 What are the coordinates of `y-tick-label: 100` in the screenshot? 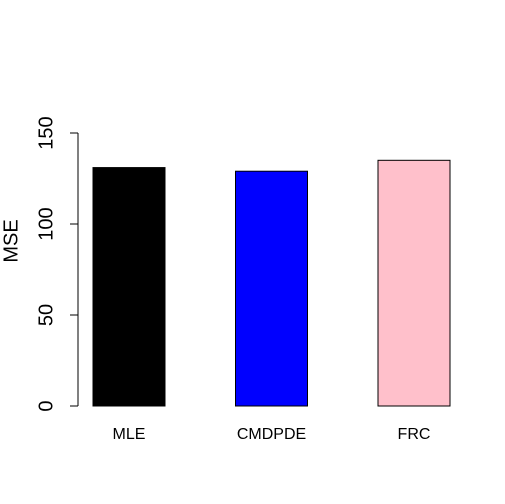 It's located at (46, 223).